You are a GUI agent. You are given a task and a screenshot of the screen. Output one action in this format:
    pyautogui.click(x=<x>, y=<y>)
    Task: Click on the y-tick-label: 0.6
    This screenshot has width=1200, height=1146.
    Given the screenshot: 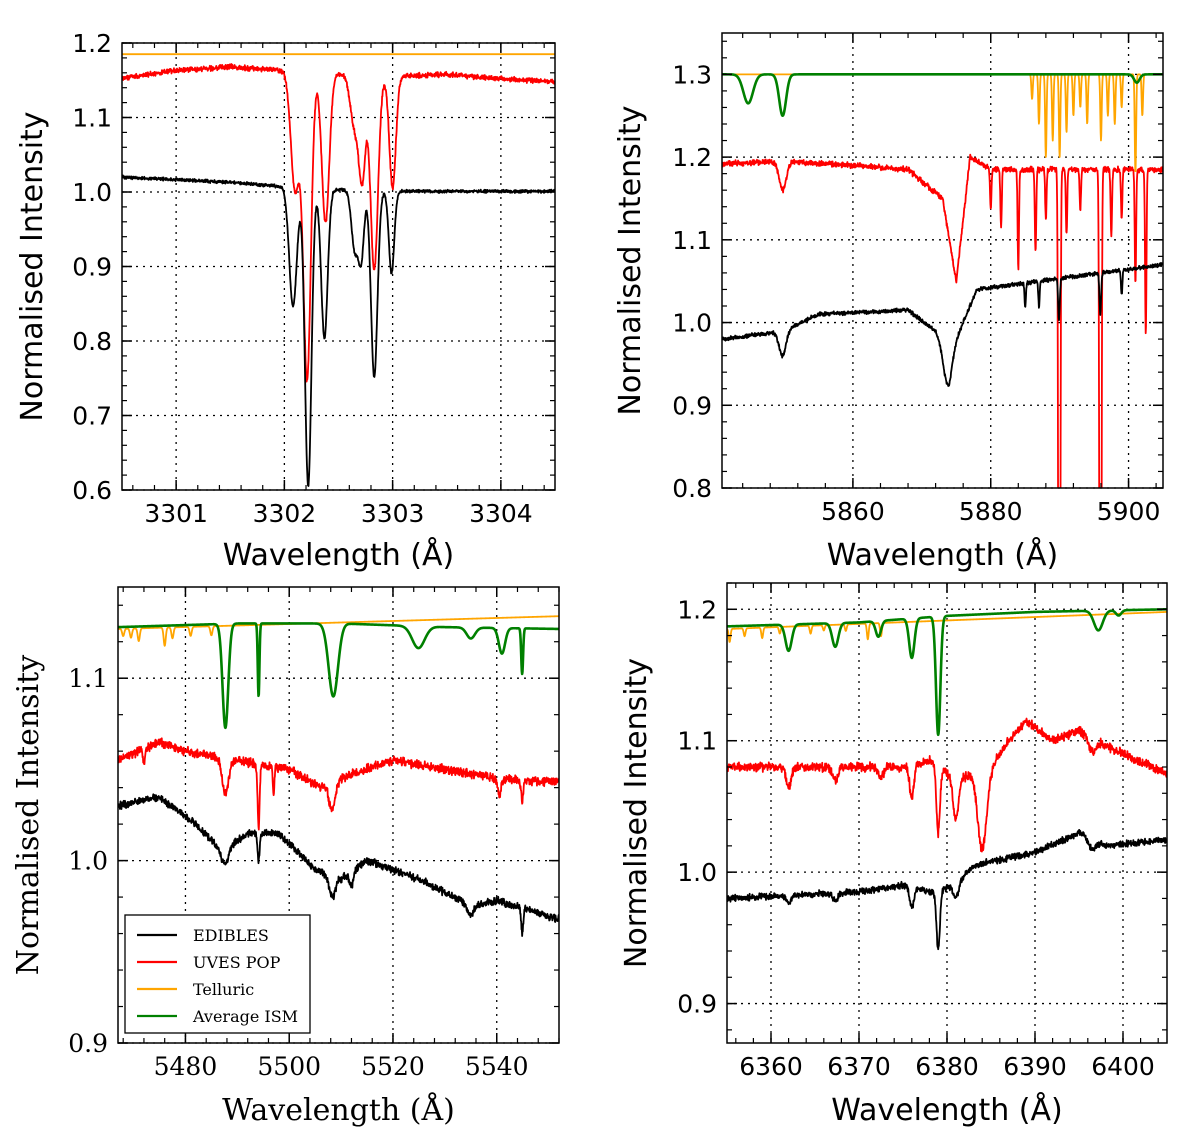 What is the action you would take?
    pyautogui.click(x=92, y=490)
    